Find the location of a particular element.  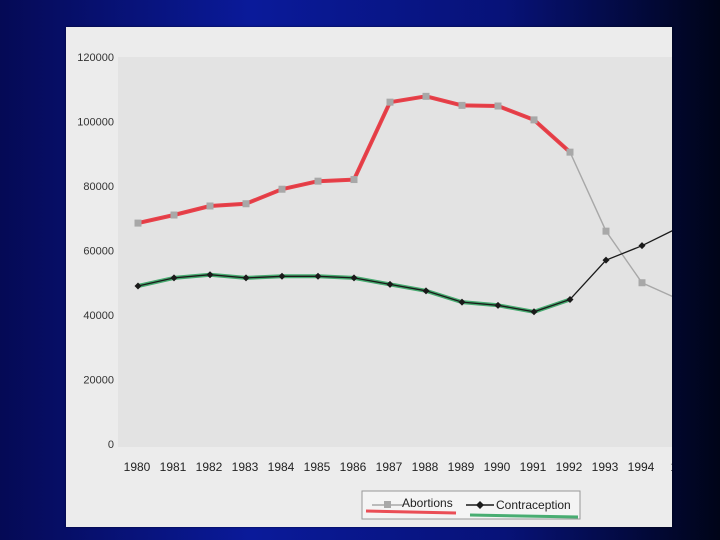

legend-marker-contraception is located at coordinates (480, 505).